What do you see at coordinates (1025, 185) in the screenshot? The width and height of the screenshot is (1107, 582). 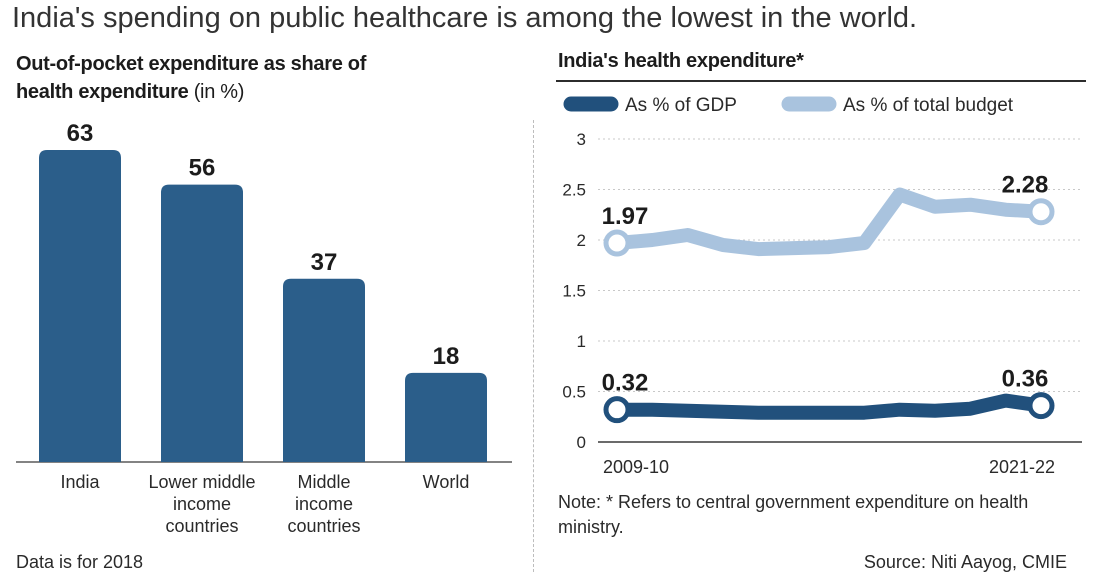 I see `endpoint-value-label: 2.28` at bounding box center [1025, 185].